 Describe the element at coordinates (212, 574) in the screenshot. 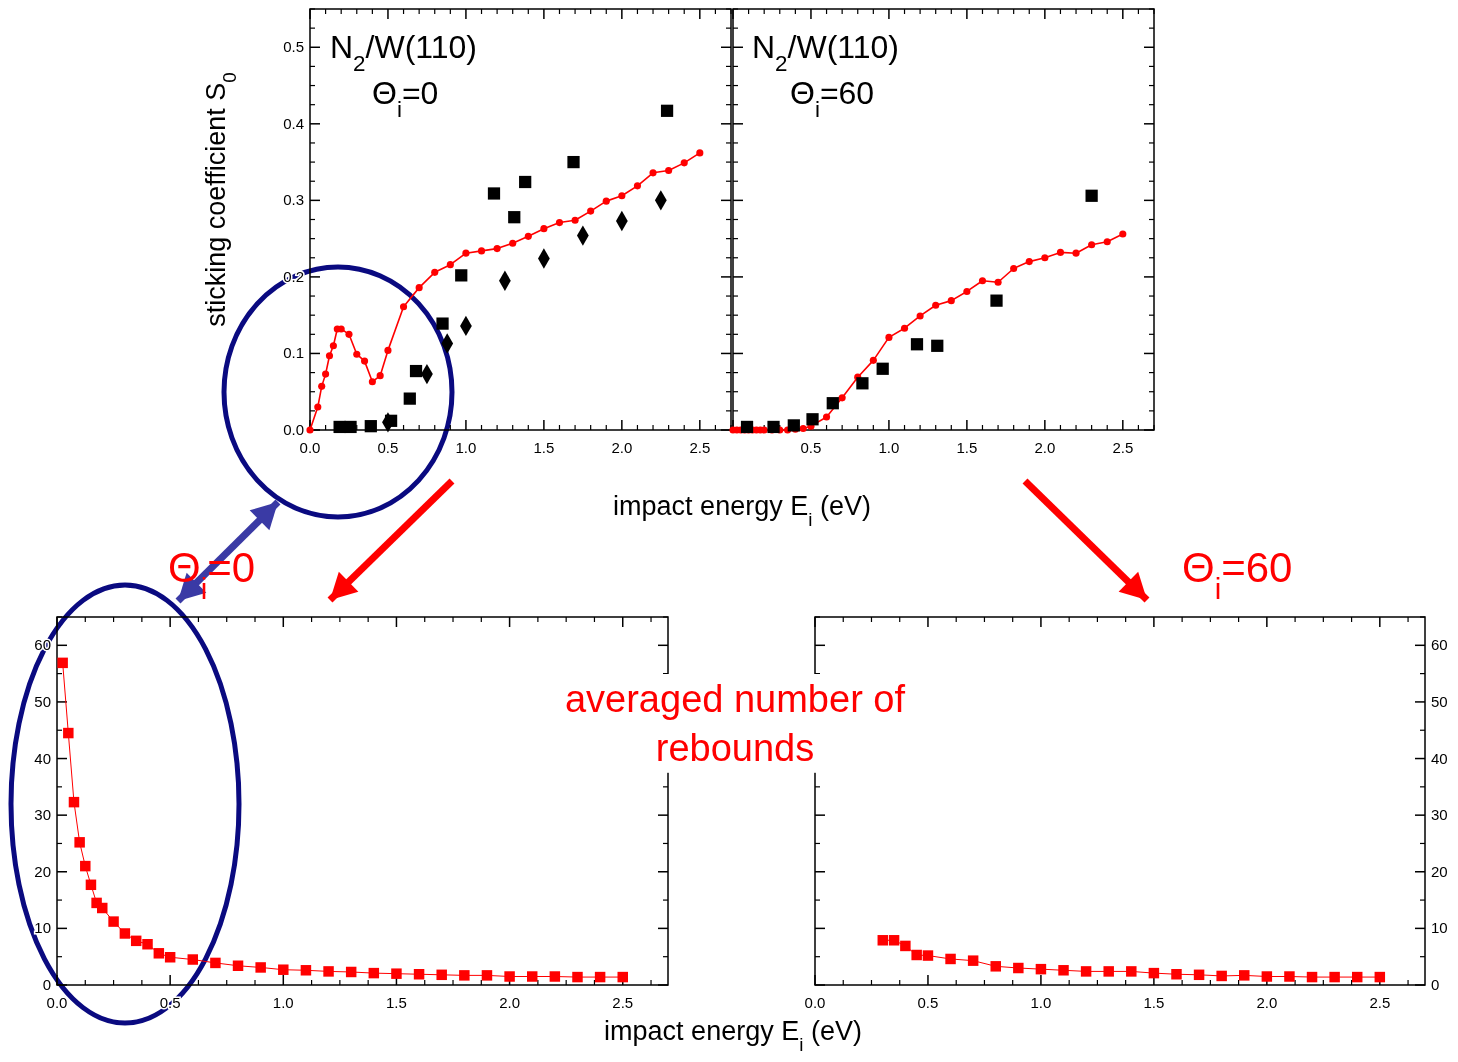

I see `text: Θ$_{i}$=0` at that location.